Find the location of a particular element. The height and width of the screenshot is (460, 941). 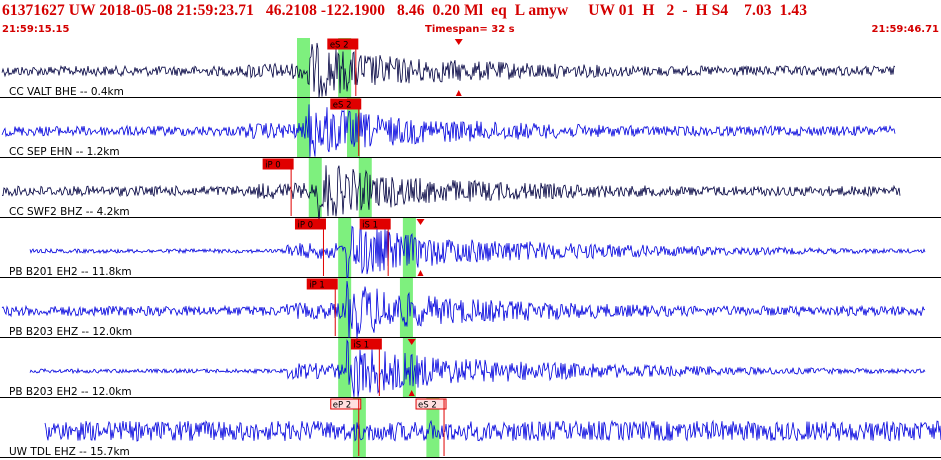

channel-panel: iP 0 iS 1 PB B201 EH2 -- 11.8km is located at coordinates (470, 249).